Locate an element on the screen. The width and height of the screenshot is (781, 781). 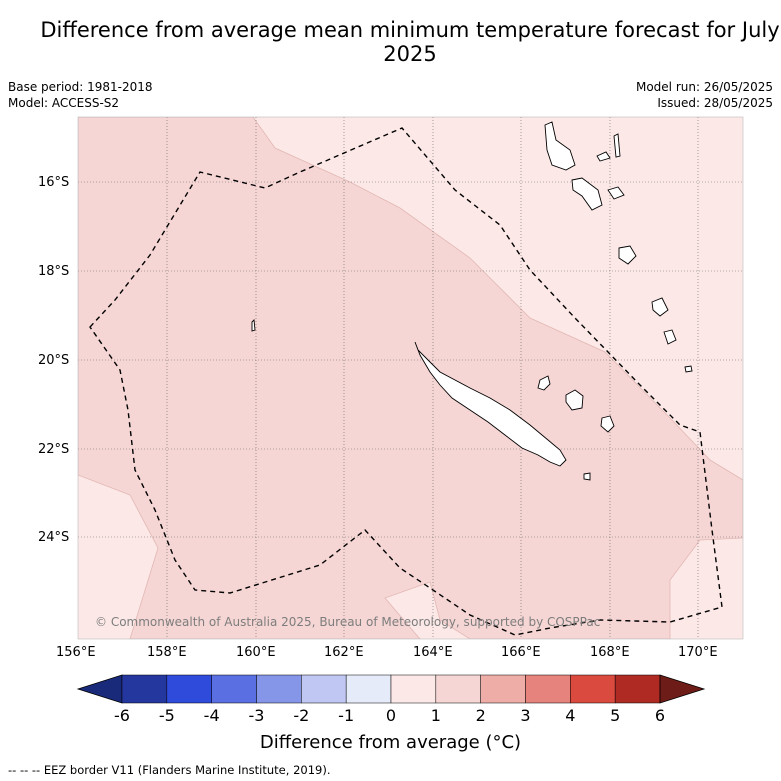
colorbar-extend-low is located at coordinates (99, 689).